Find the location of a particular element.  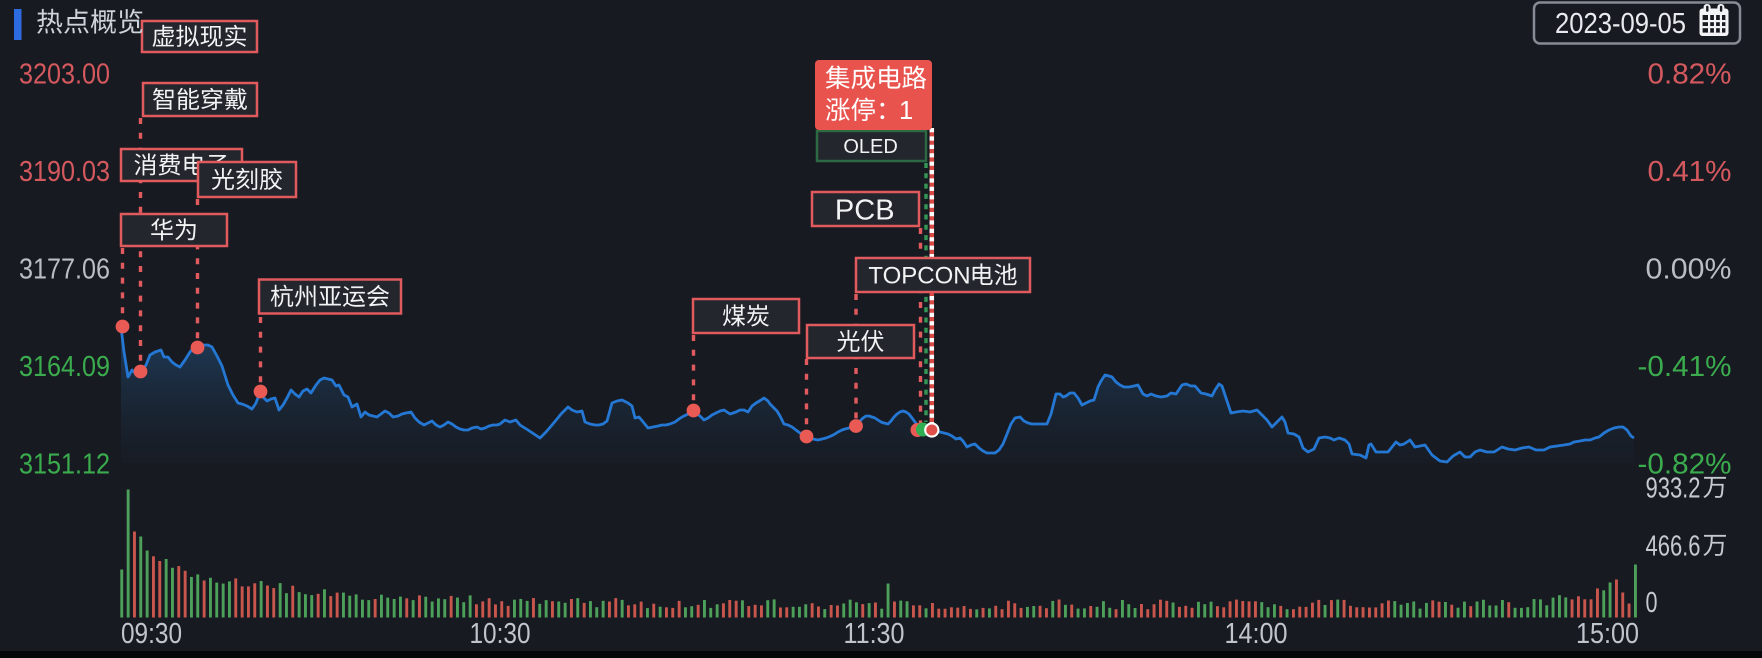

svg-text: -0.41% is located at coordinates (1685, 367).